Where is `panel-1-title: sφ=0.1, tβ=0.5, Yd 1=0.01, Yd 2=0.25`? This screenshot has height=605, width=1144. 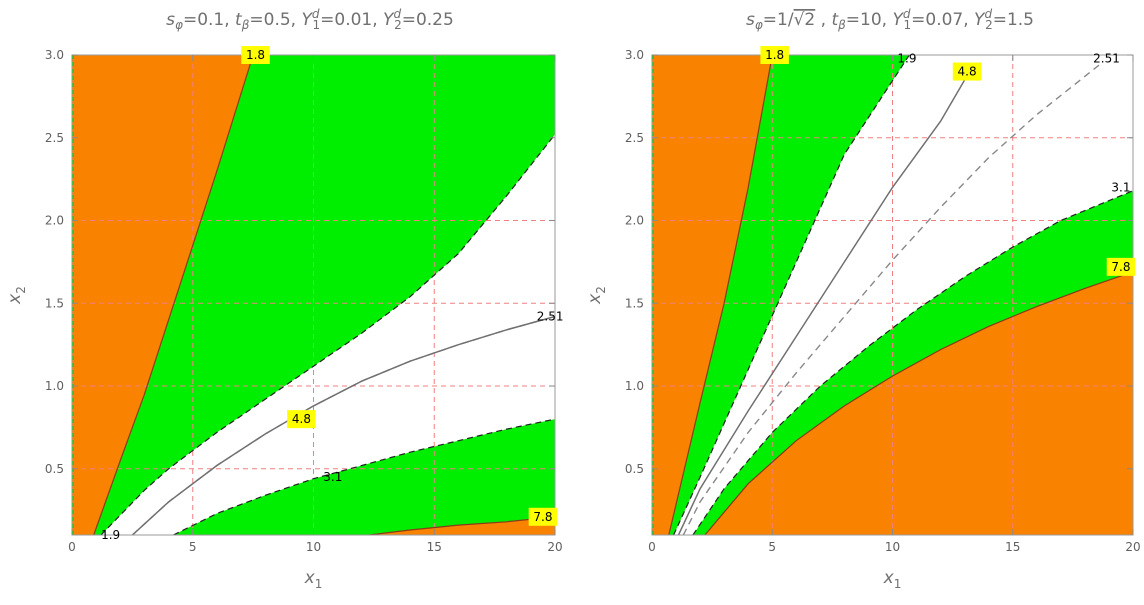
panel-1-title: sφ=0.1, tβ=0.5, Yd 1=0.01, Yd 2=0.25 is located at coordinates (310, 19).